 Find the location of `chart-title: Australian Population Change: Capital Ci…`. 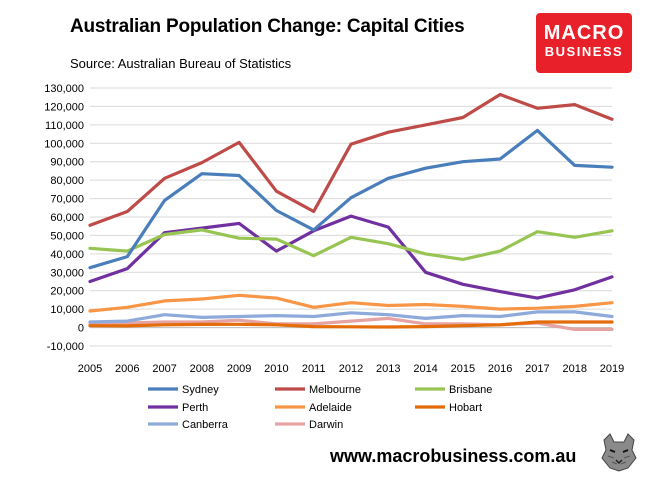

chart-title: Australian Population Change: Capital Ci… is located at coordinates (267, 26).